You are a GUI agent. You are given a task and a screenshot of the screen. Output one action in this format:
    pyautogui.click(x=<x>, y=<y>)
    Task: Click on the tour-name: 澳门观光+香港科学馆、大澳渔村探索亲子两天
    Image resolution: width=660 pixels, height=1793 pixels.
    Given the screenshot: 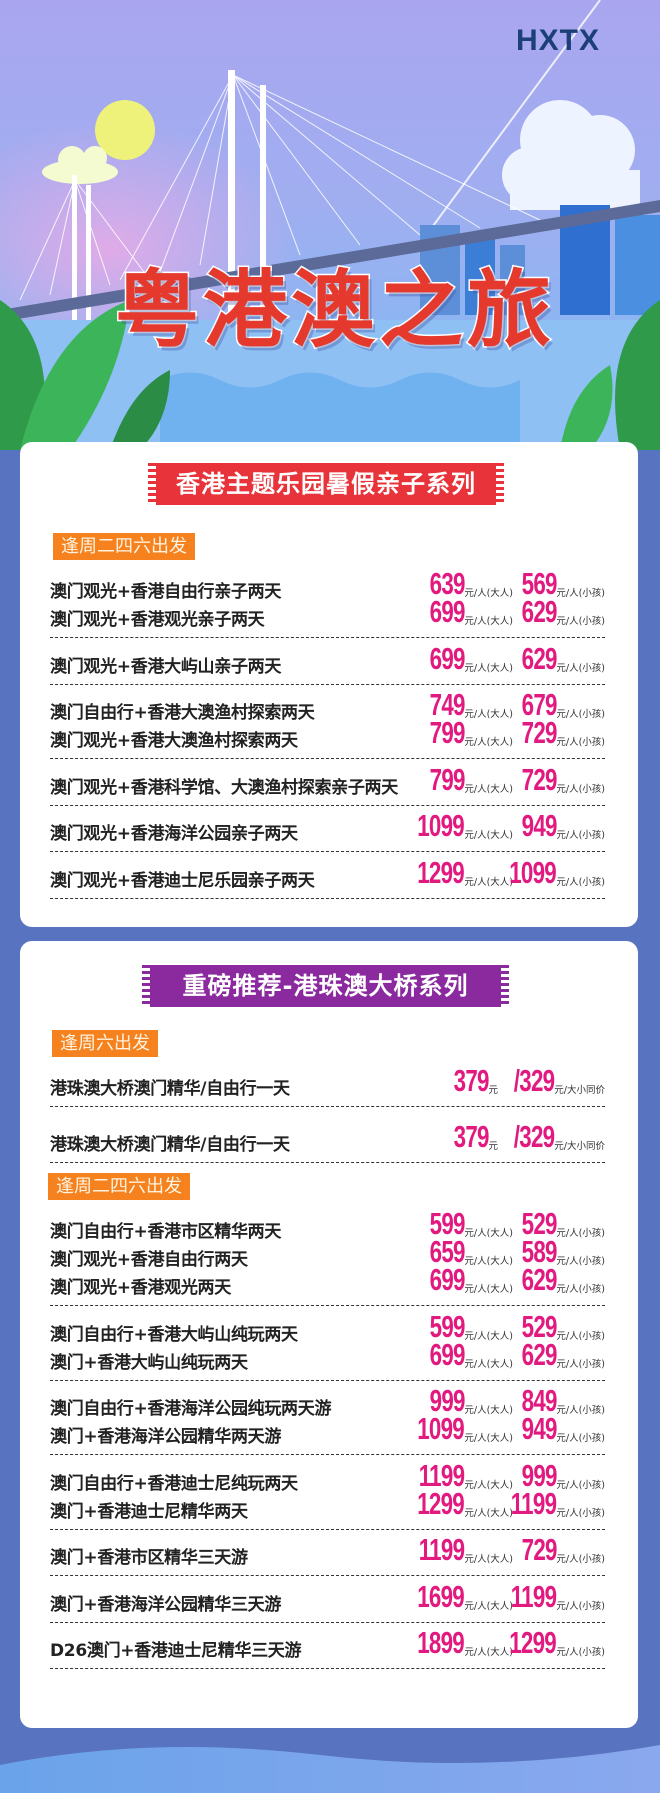 What is the action you would take?
    pyautogui.click(x=224, y=787)
    